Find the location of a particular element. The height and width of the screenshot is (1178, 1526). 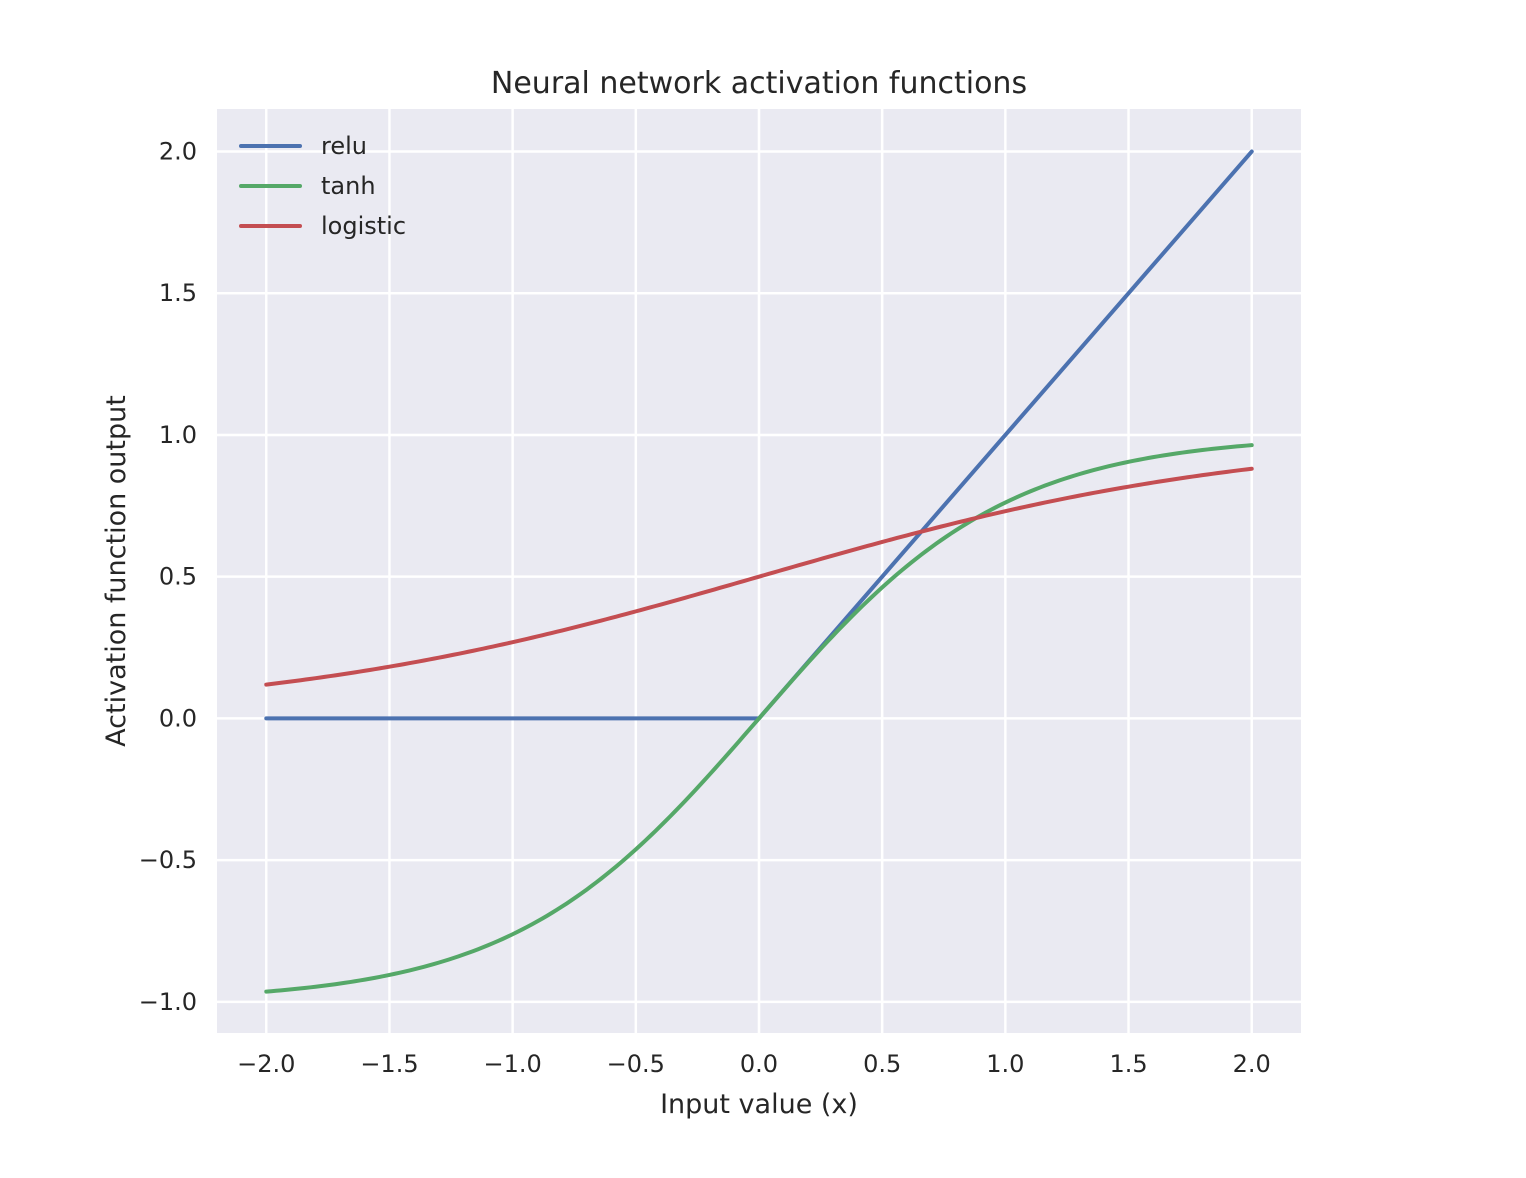

y-tick-label: 2.0 is located at coordinates (178, 152).